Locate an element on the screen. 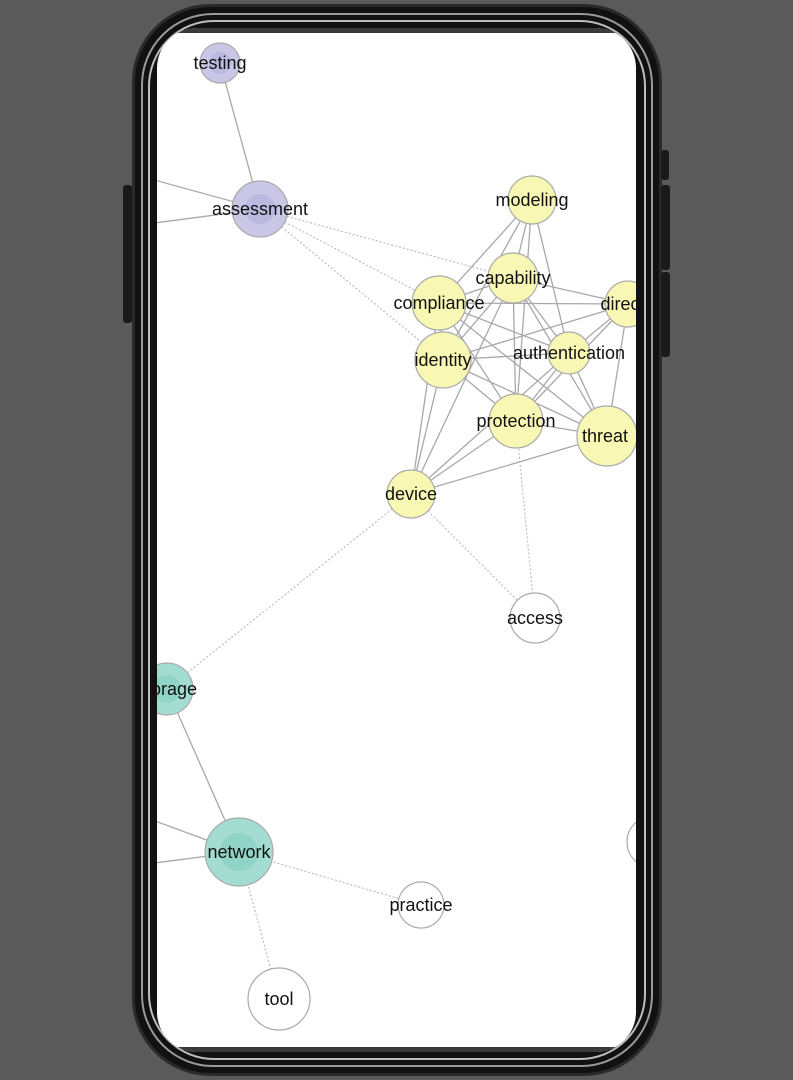  node-authentication: authentication is located at coordinates (569, 353).